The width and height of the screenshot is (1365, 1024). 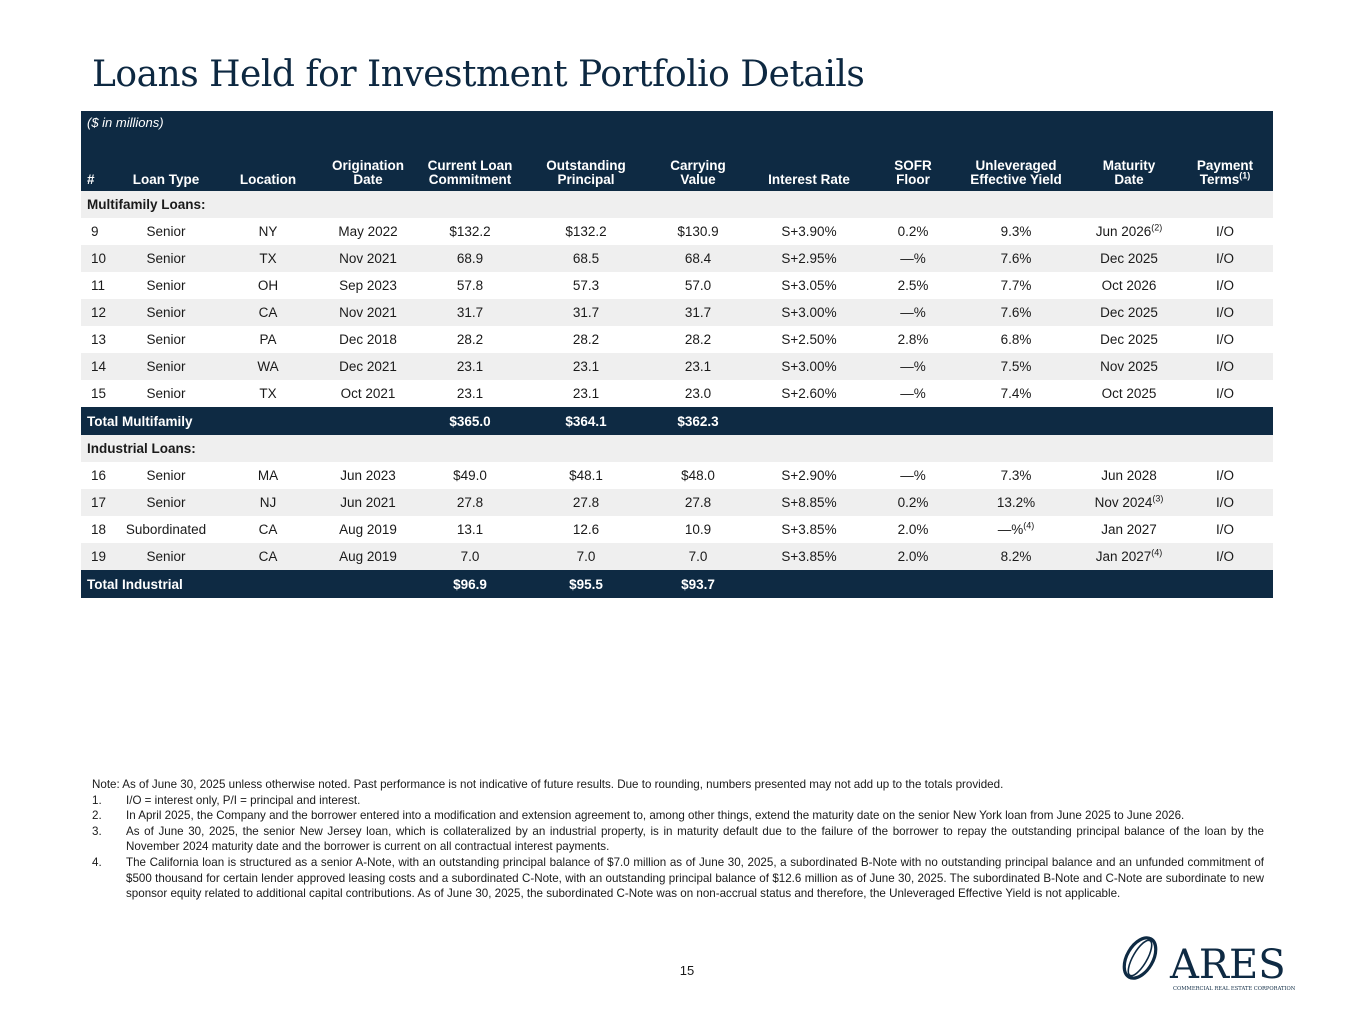 I want to click on cell-carrying-value: 28.2, so click(x=698, y=339).